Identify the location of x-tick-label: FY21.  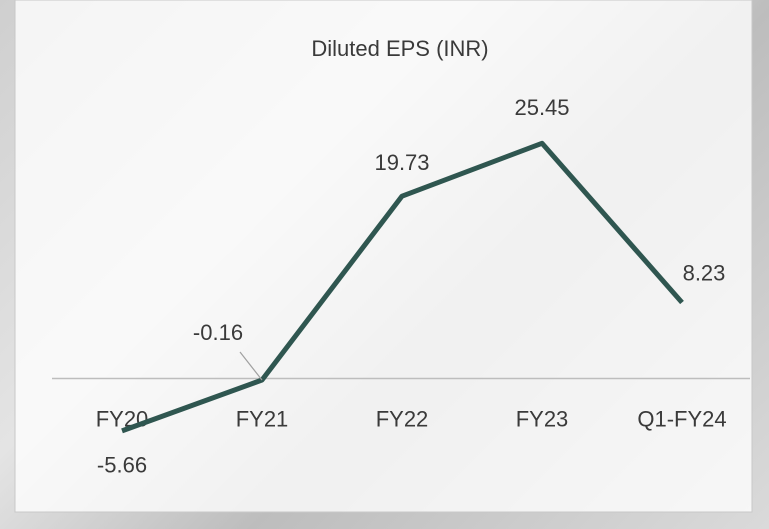
(262, 418).